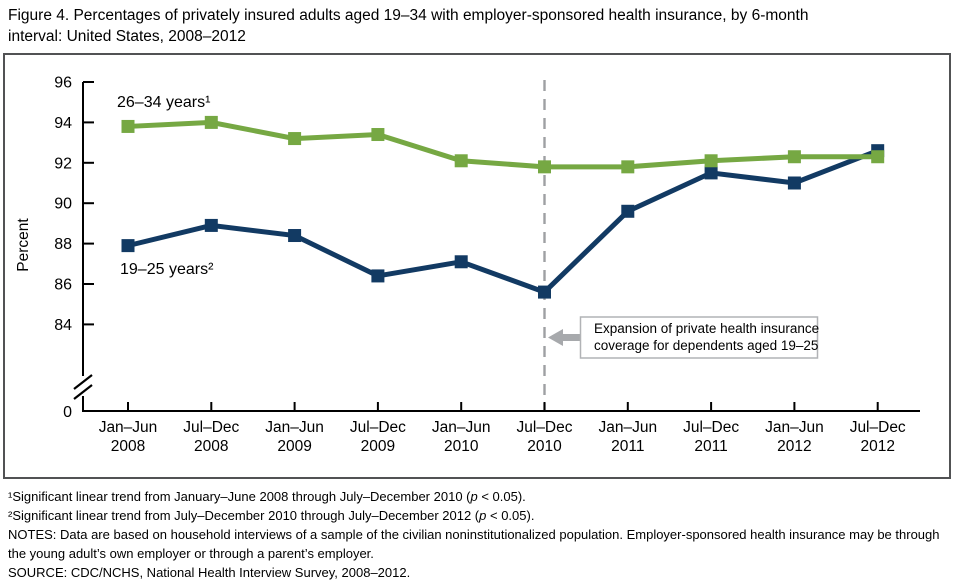 The height and width of the screenshot is (583, 960). What do you see at coordinates (23, 245) in the screenshot?
I see `y-axis-title: Percent` at bounding box center [23, 245].